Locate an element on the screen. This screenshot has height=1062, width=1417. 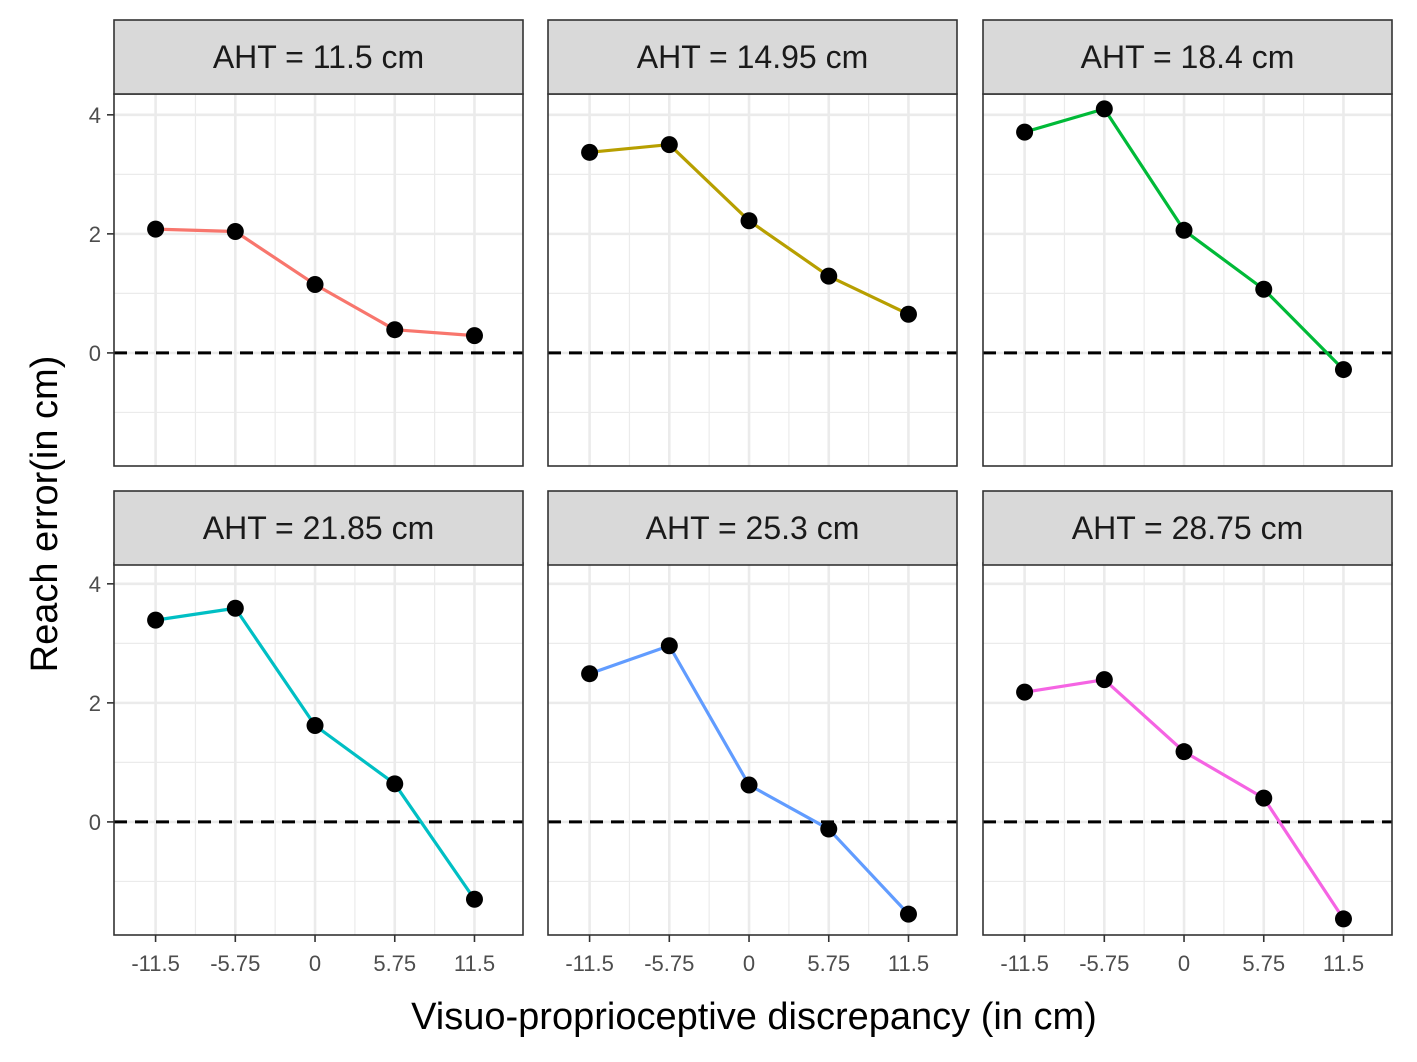
x-axis-title: Visuo-proprioceptive discrepancy (in cm) is located at coordinates (754, 1017).